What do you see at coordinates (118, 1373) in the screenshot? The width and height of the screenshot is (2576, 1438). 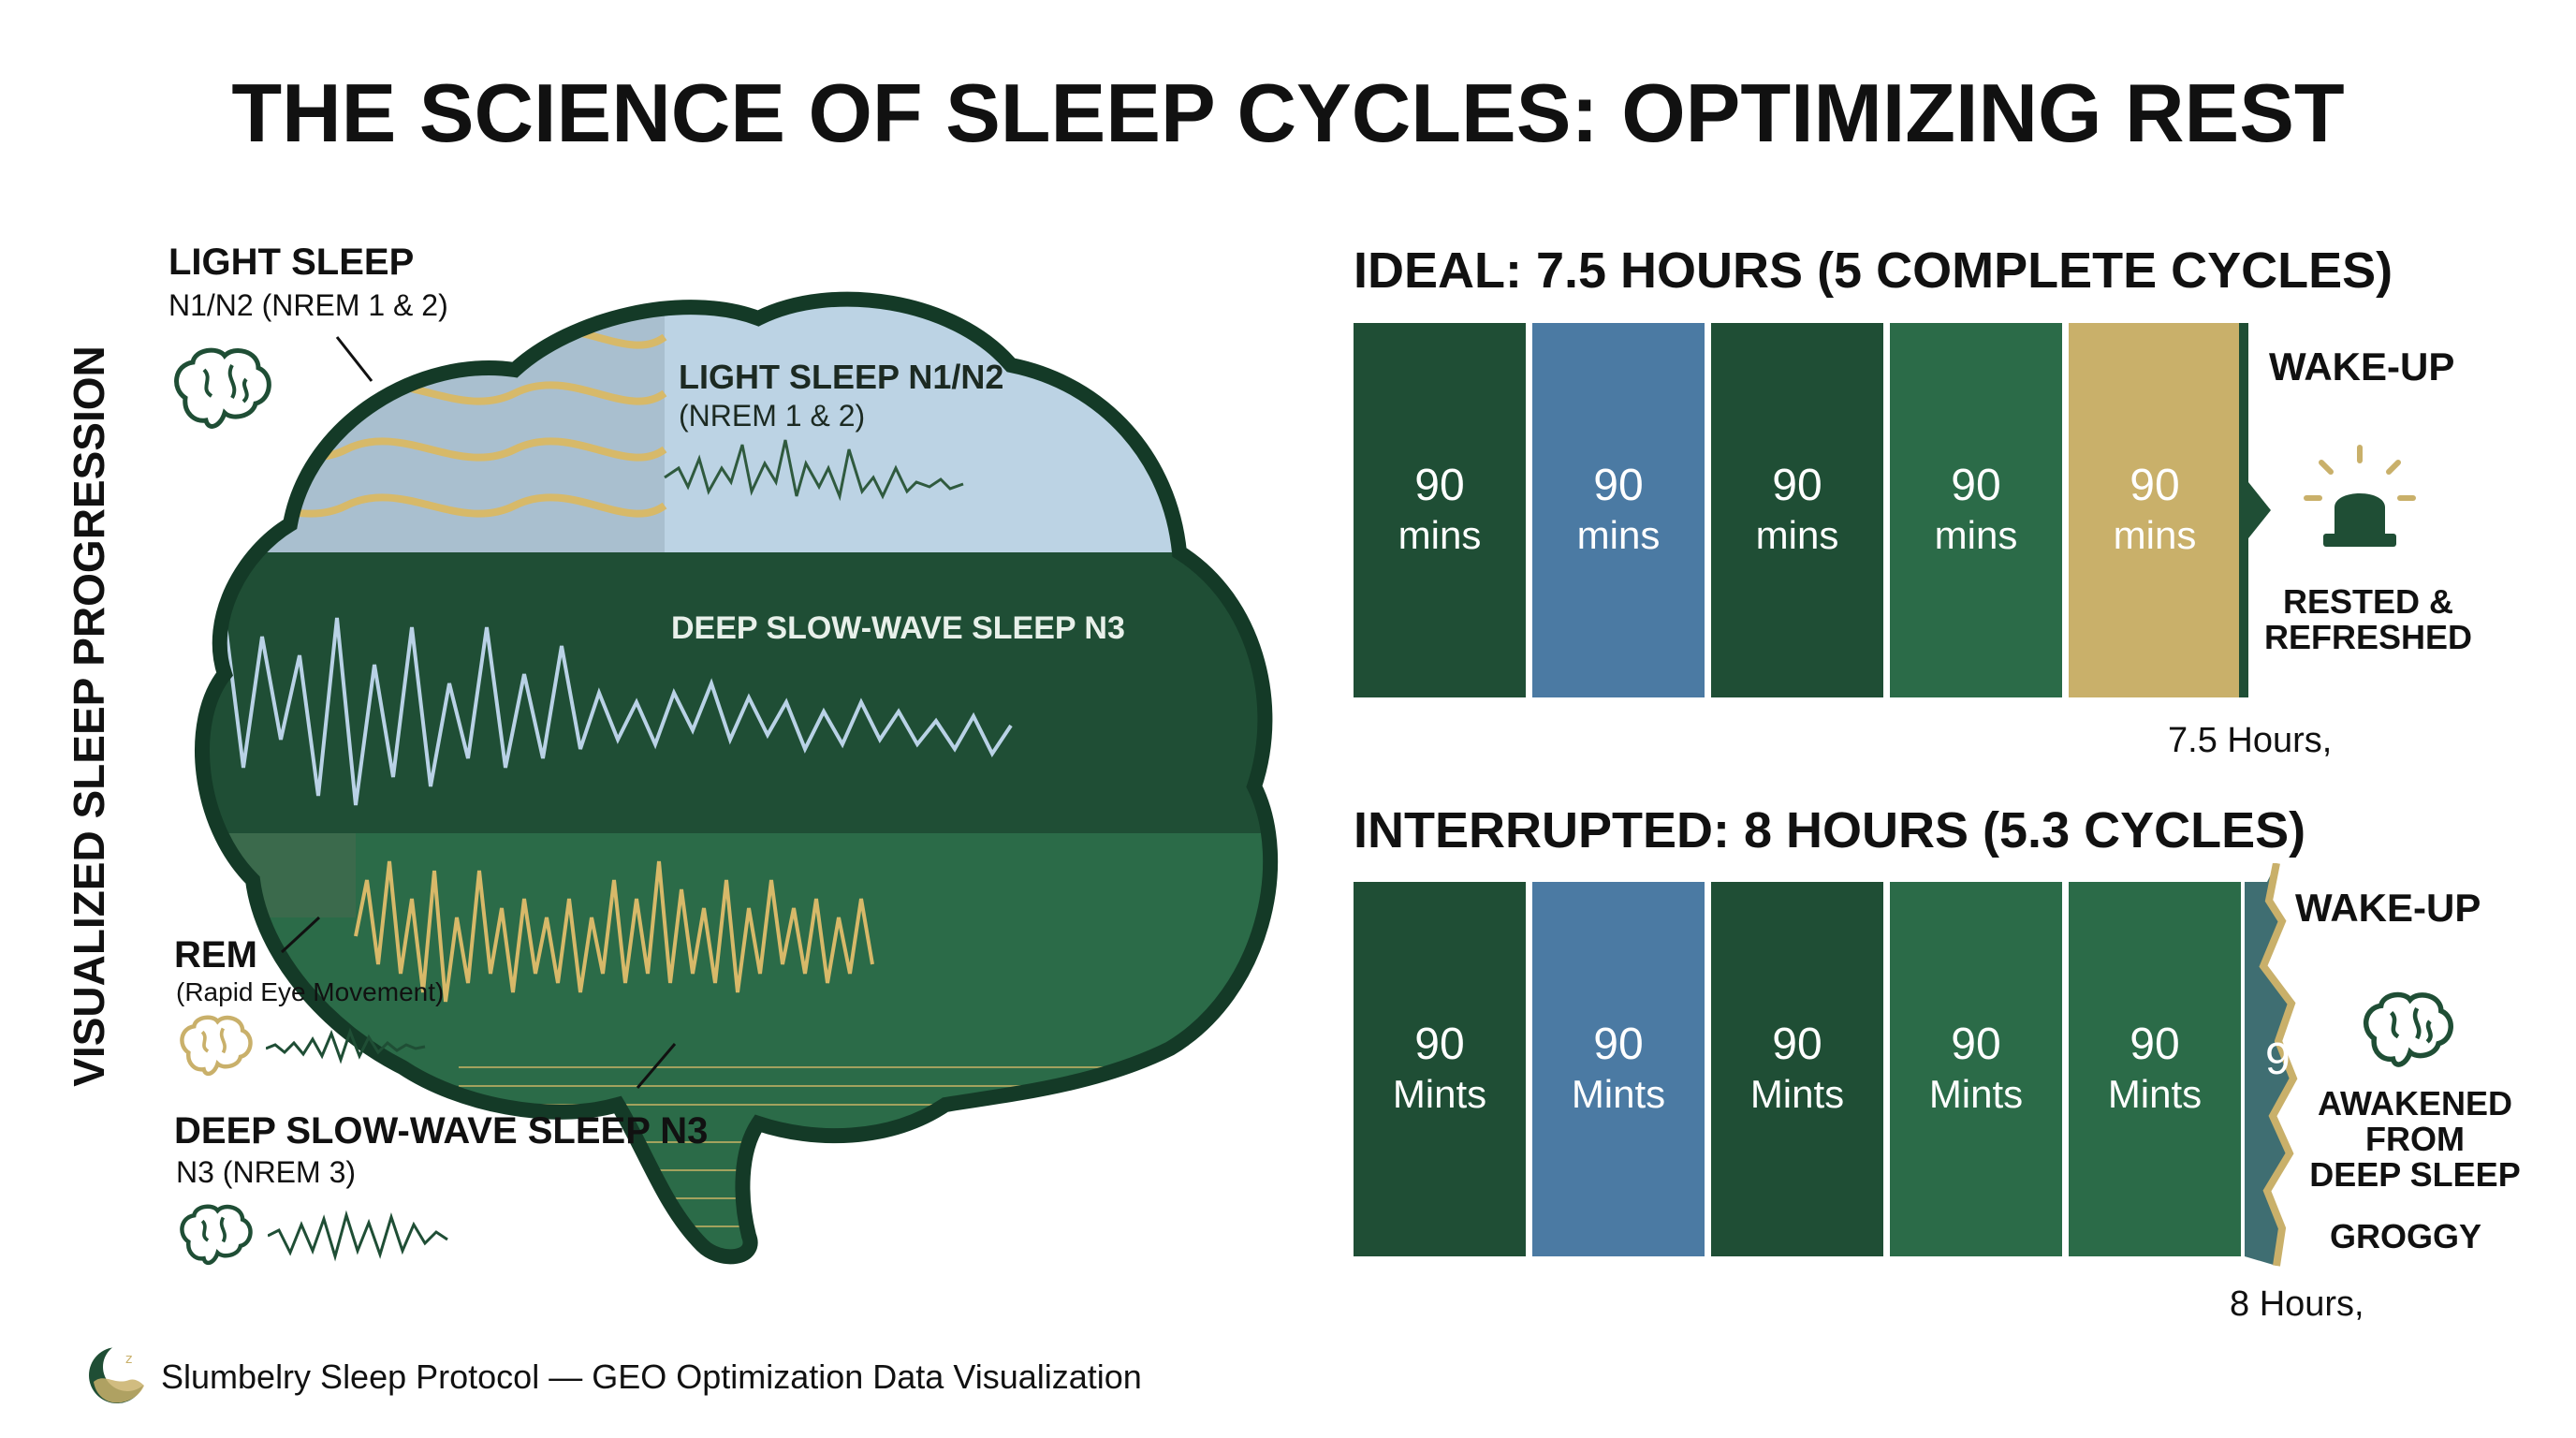 I see `moon-logo-icon: z` at bounding box center [118, 1373].